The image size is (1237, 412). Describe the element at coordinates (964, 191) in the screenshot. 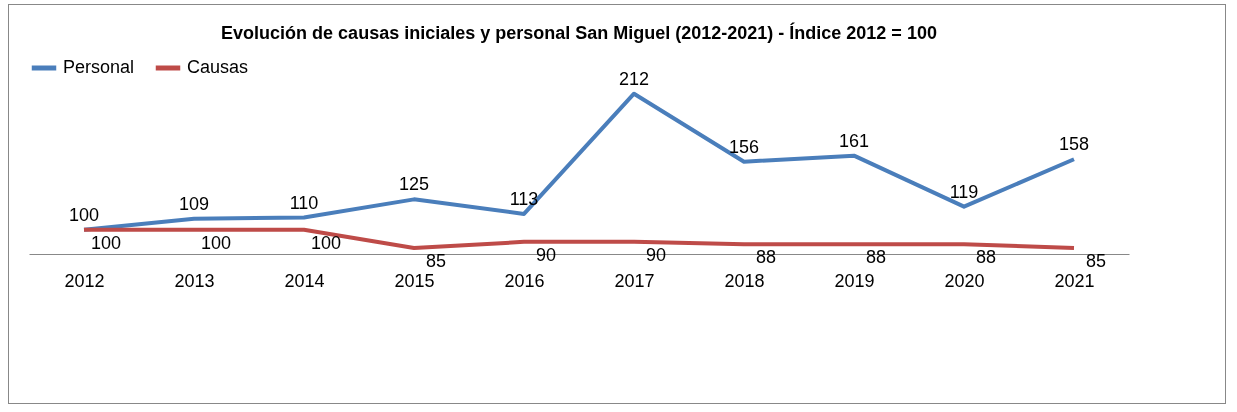

I see `data-label: 119` at that location.